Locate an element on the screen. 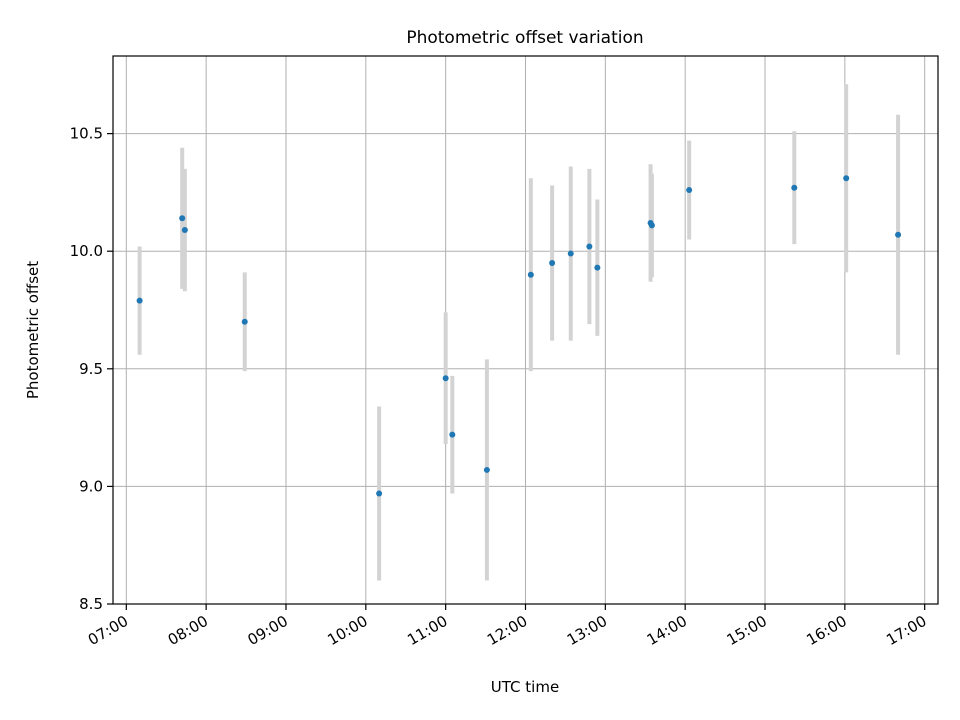 This screenshot has width=960, height=720. y-tick-label: 8.5 is located at coordinates (91, 604).